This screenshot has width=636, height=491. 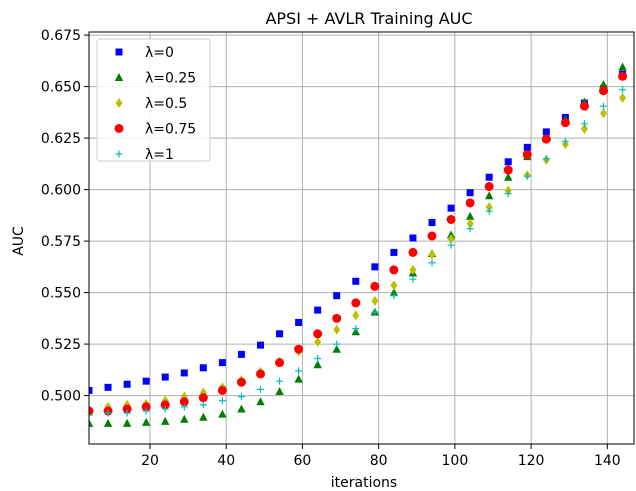 What do you see at coordinates (150, 461) in the screenshot?
I see `x-tick-label: 20` at bounding box center [150, 461].